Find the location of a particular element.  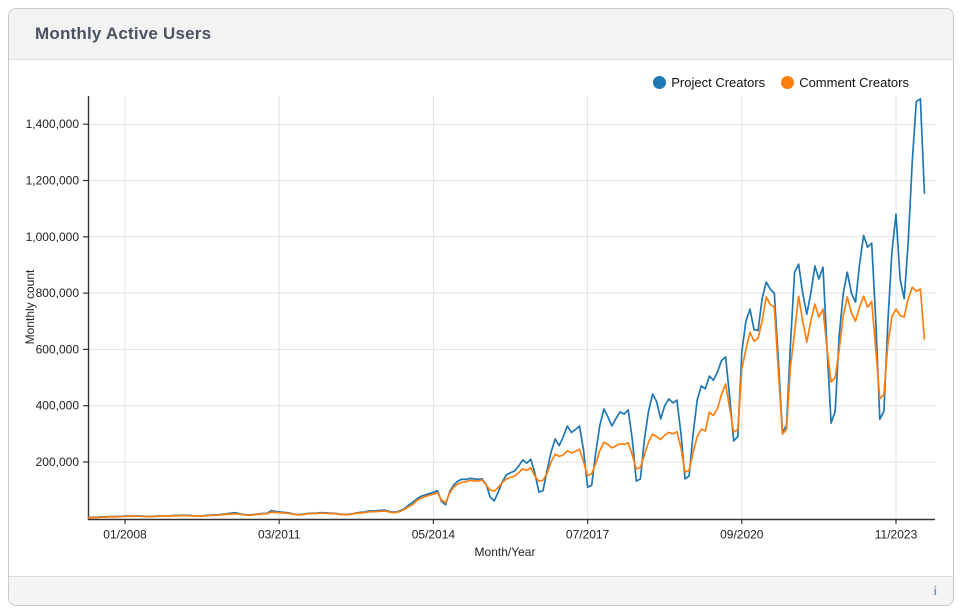

x-axis-title: Month/Year is located at coordinates (505, 552).